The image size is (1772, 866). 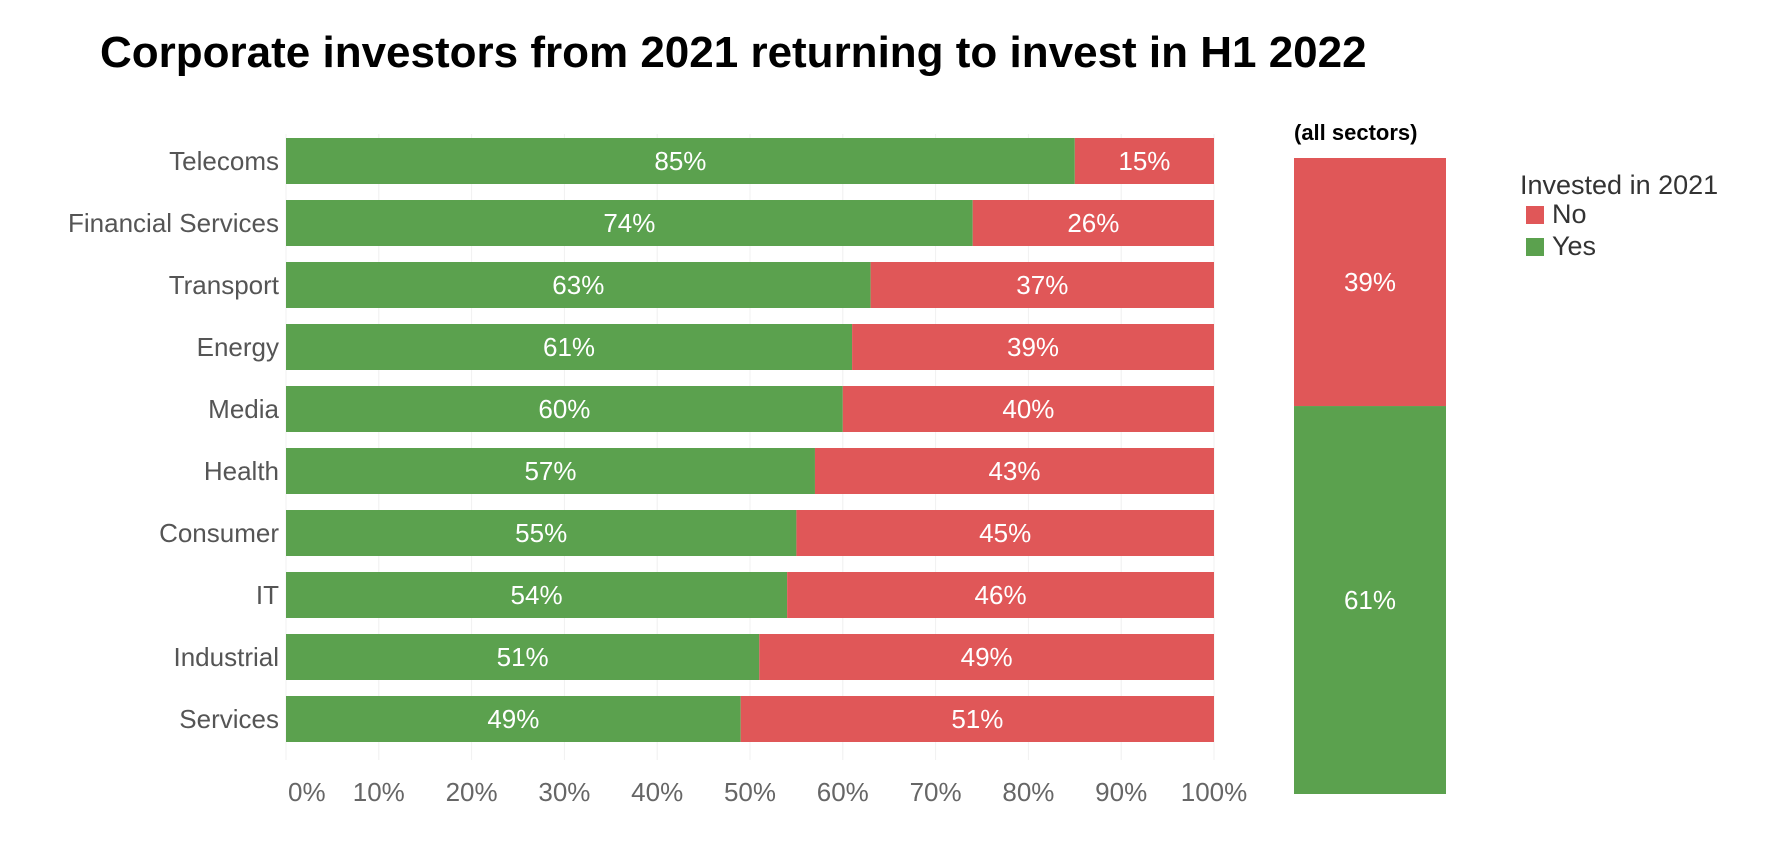 What do you see at coordinates (1028, 792) in the screenshot?
I see `x-tick-label: 80%` at bounding box center [1028, 792].